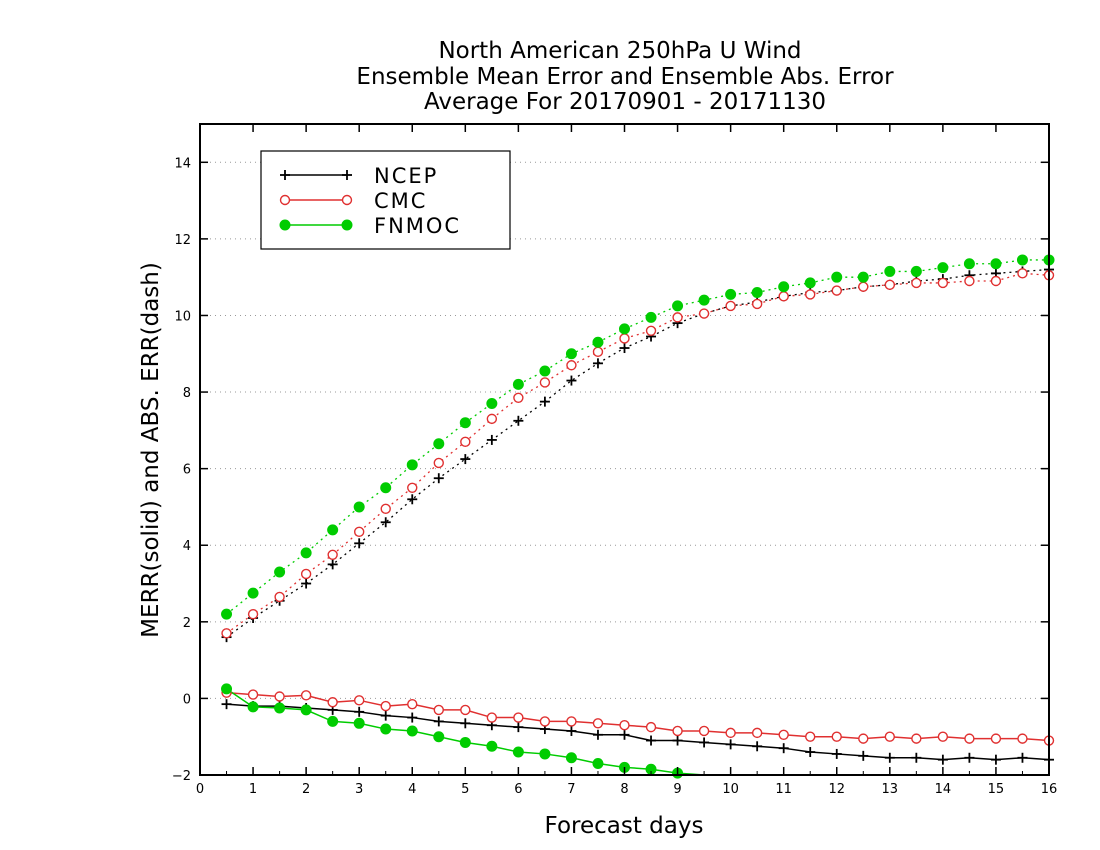 The image size is (1100, 850). What do you see at coordinates (417, 226) in the screenshot?
I see `legend-label-fnmoc: FNMOC` at bounding box center [417, 226].